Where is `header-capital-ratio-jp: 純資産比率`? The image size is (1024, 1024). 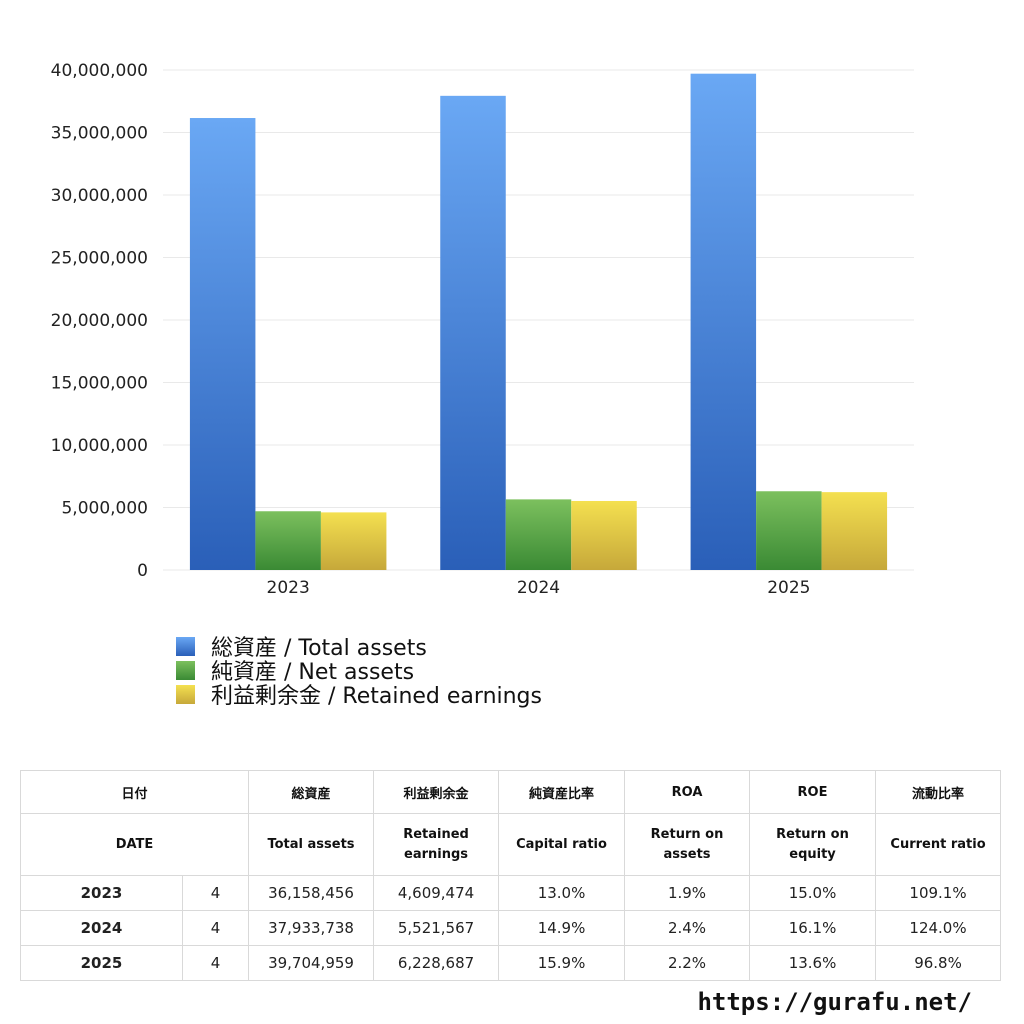 header-capital-ratio-jp: 純資産比率 is located at coordinates (562, 792).